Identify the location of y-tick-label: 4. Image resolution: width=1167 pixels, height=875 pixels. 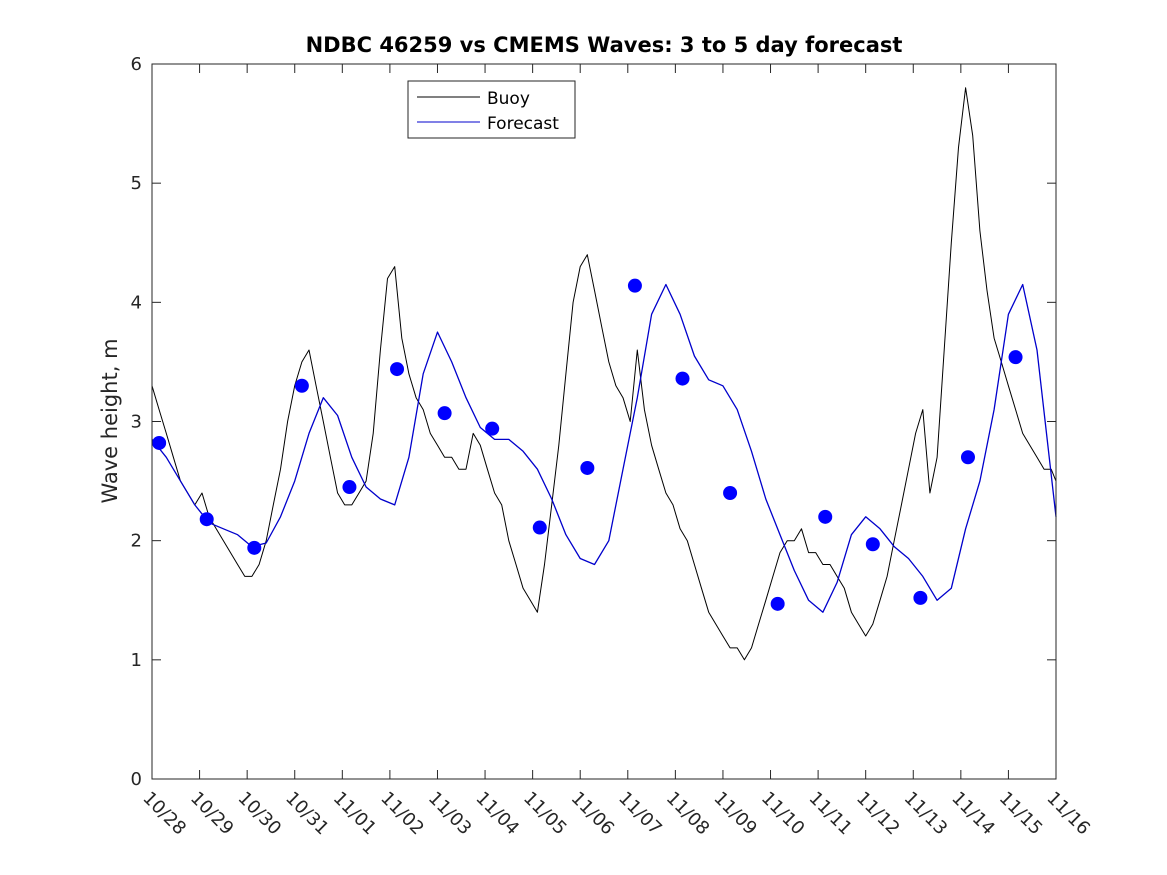
(136, 302).